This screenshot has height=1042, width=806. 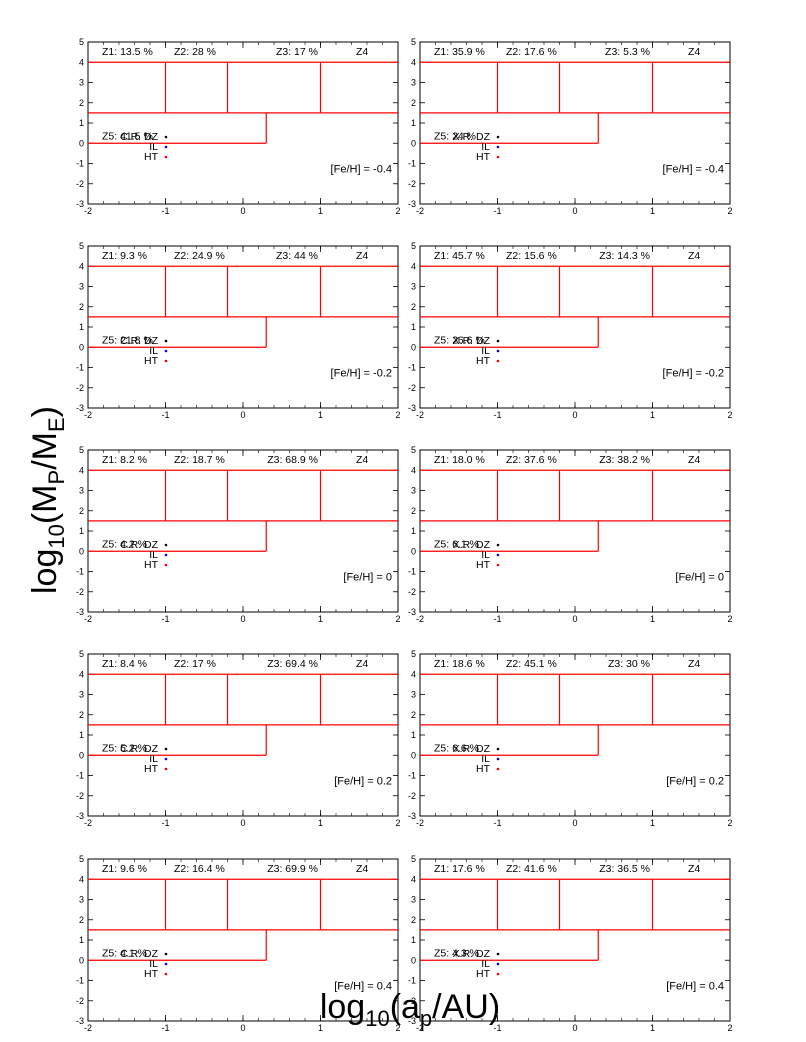 What do you see at coordinates (624, 869) in the screenshot?
I see `zone-label-z3: Z3: 36.5 %` at bounding box center [624, 869].